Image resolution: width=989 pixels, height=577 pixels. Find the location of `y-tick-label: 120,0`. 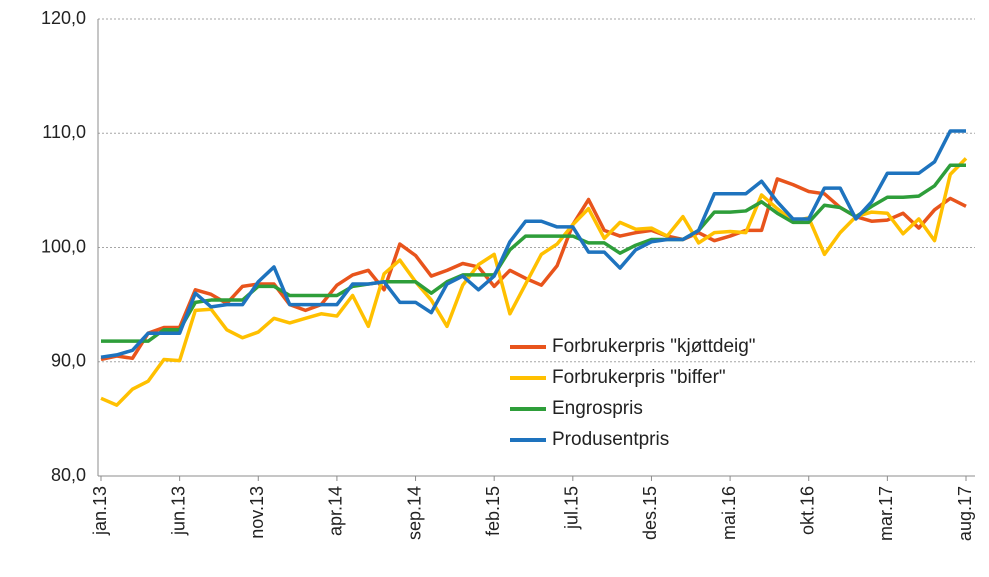

y-tick-label: 120,0 is located at coordinates (63, 18).